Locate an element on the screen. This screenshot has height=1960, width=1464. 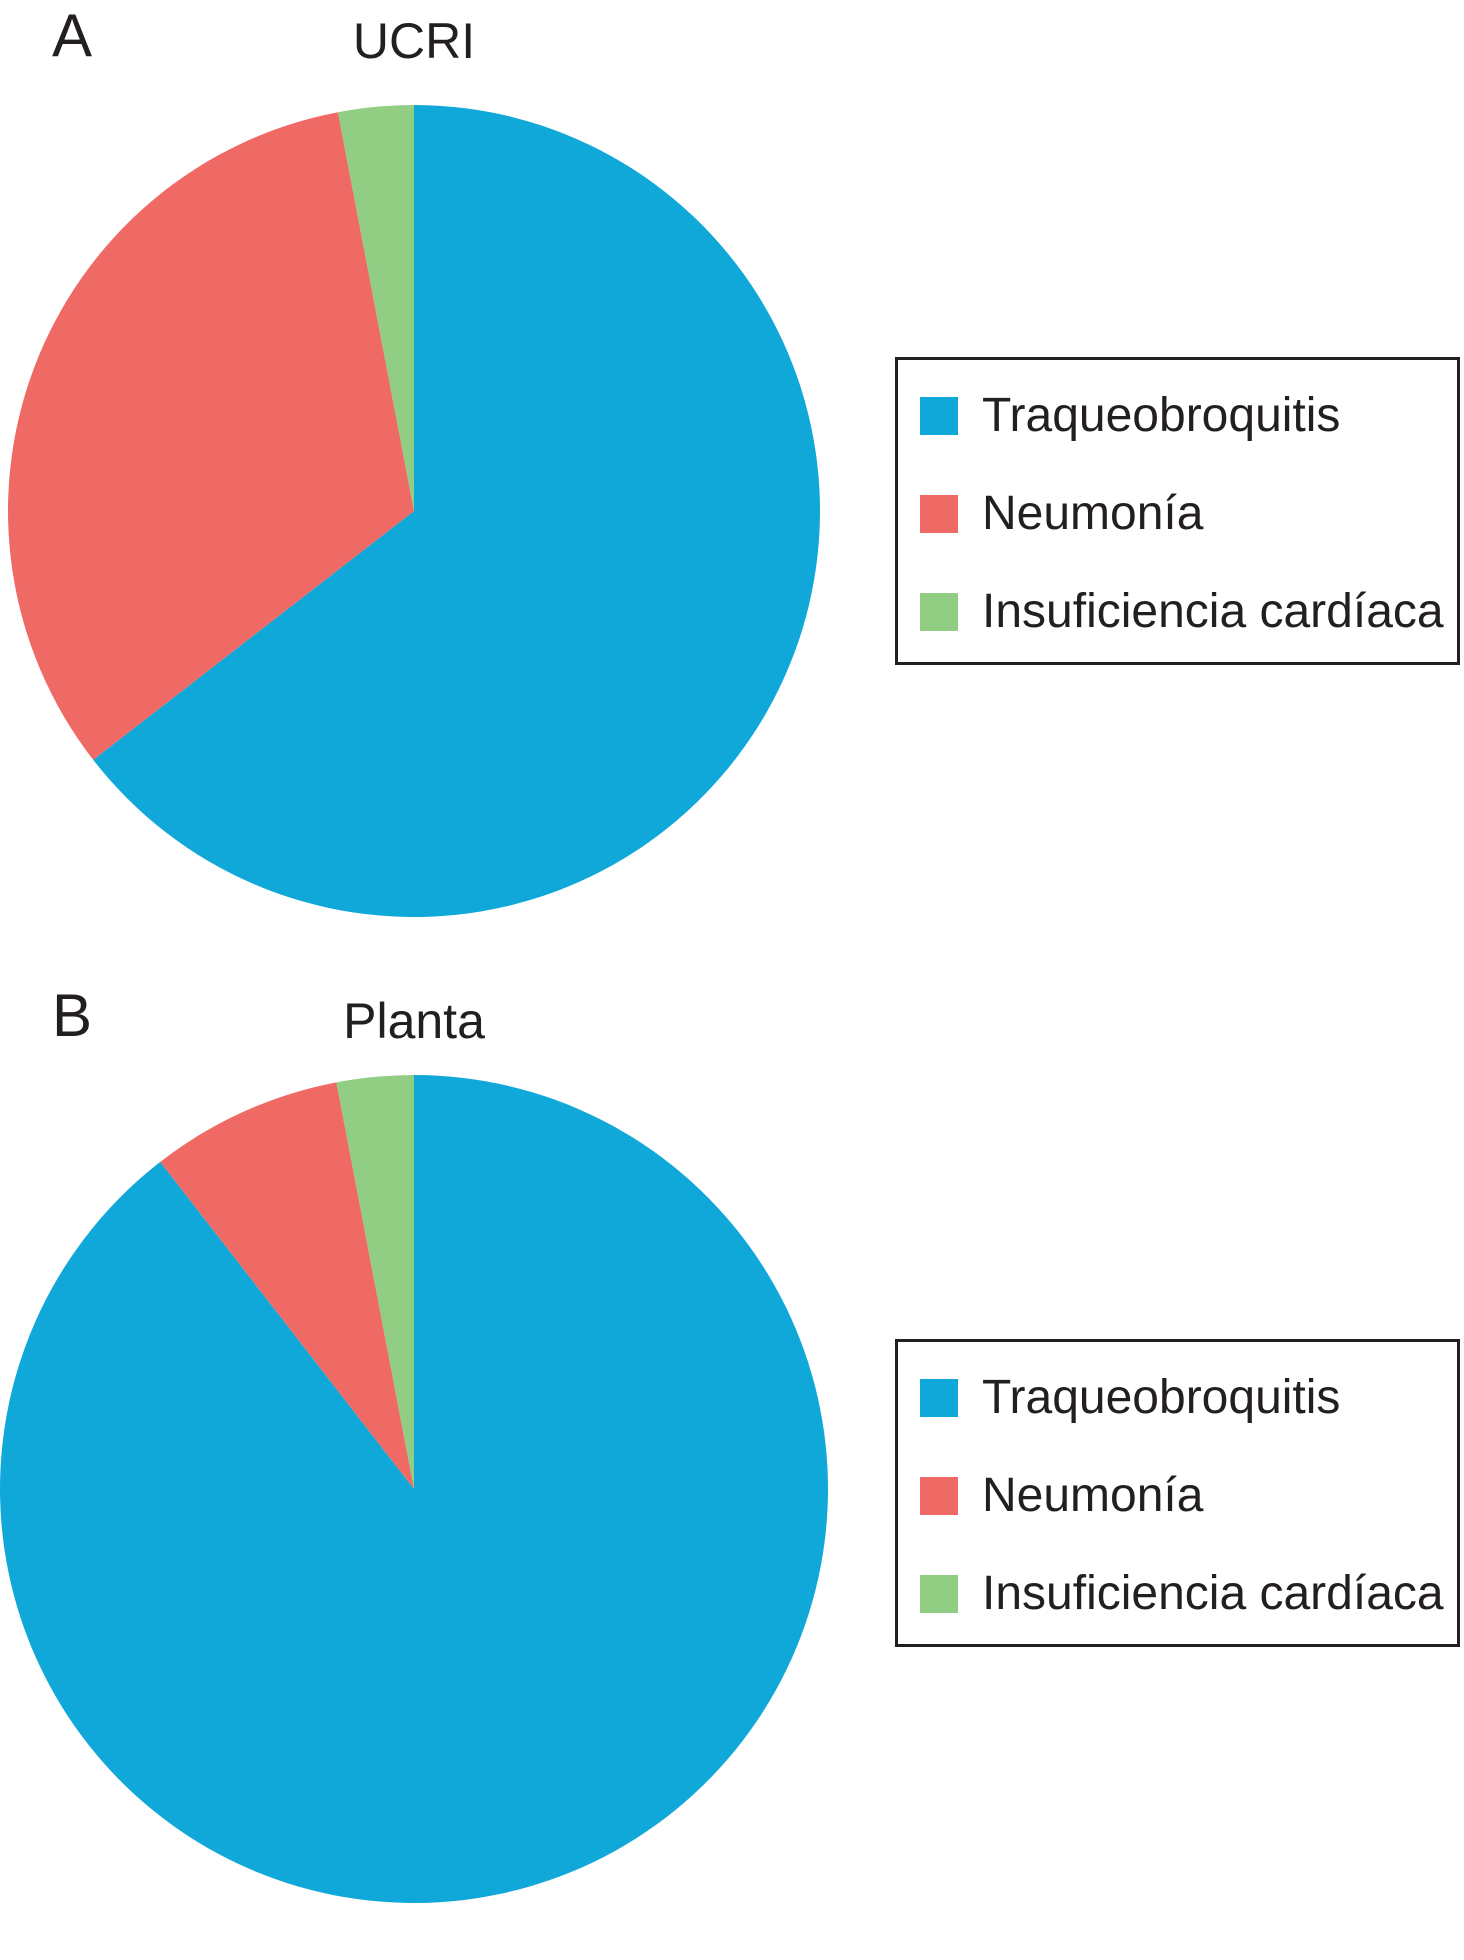
chart-title: UCRI is located at coordinates (414, 41).